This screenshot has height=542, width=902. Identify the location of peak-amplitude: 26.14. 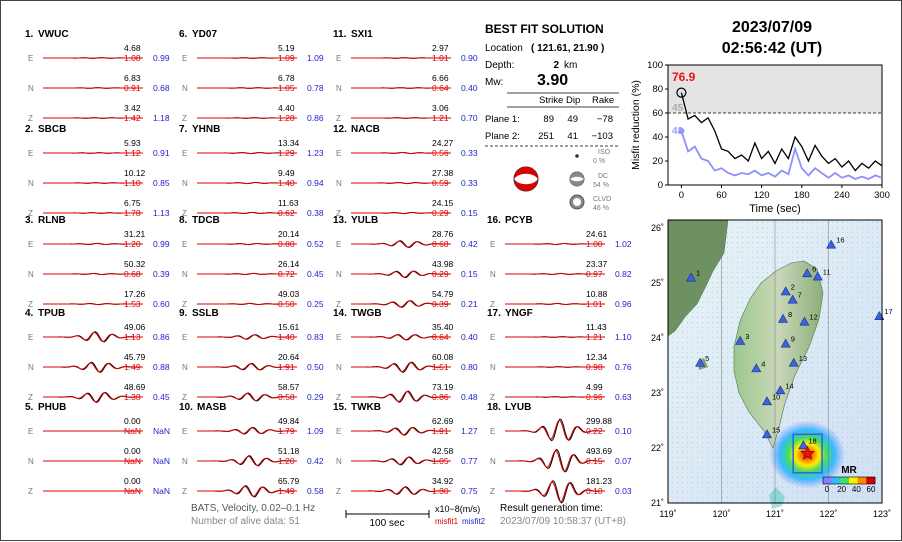
(289, 264).